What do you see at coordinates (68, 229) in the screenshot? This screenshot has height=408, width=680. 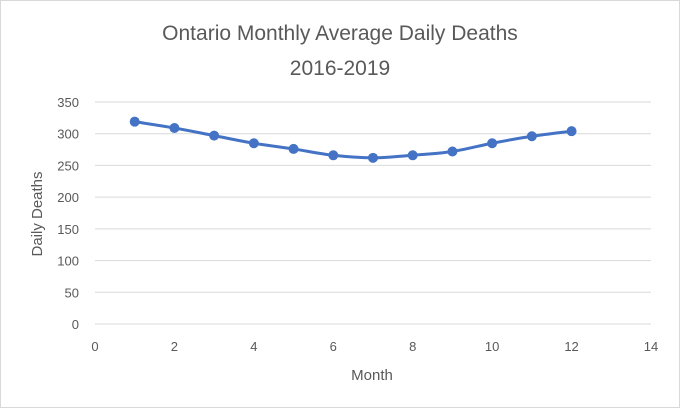 I see `y-tick-label: 150` at bounding box center [68, 229].